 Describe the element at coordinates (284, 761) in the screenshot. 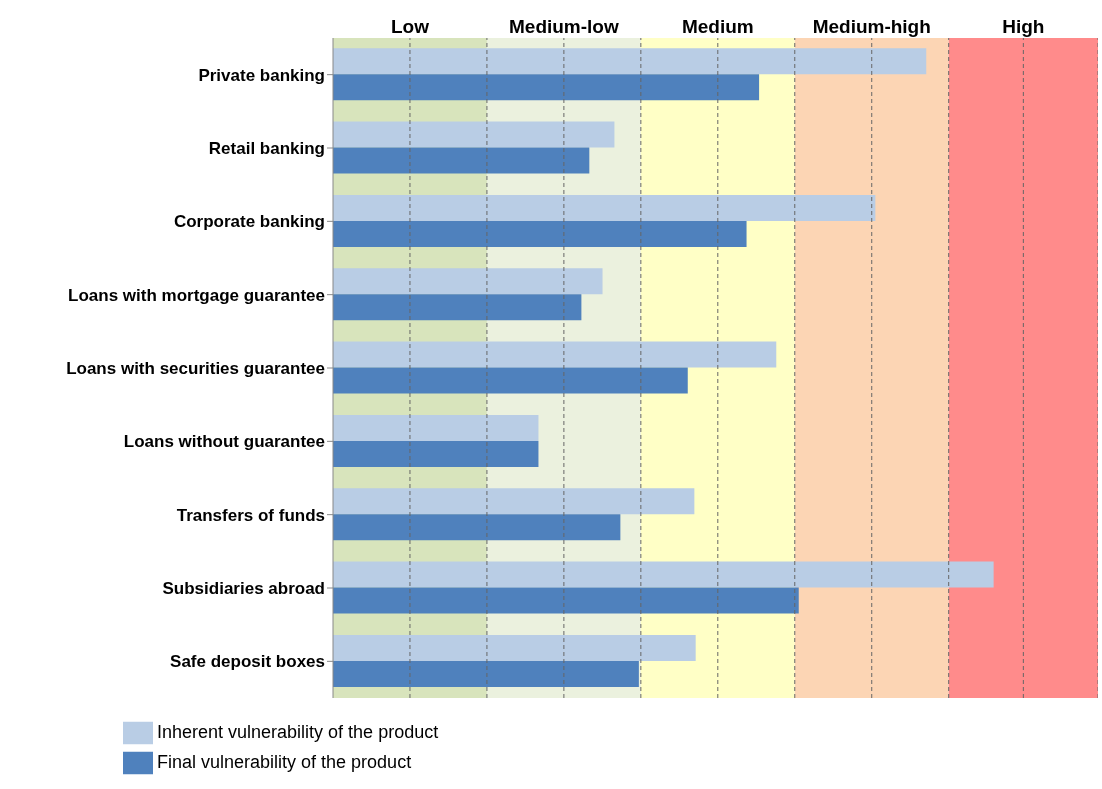

I see `legend-label: Final vulnerability of the product` at that location.